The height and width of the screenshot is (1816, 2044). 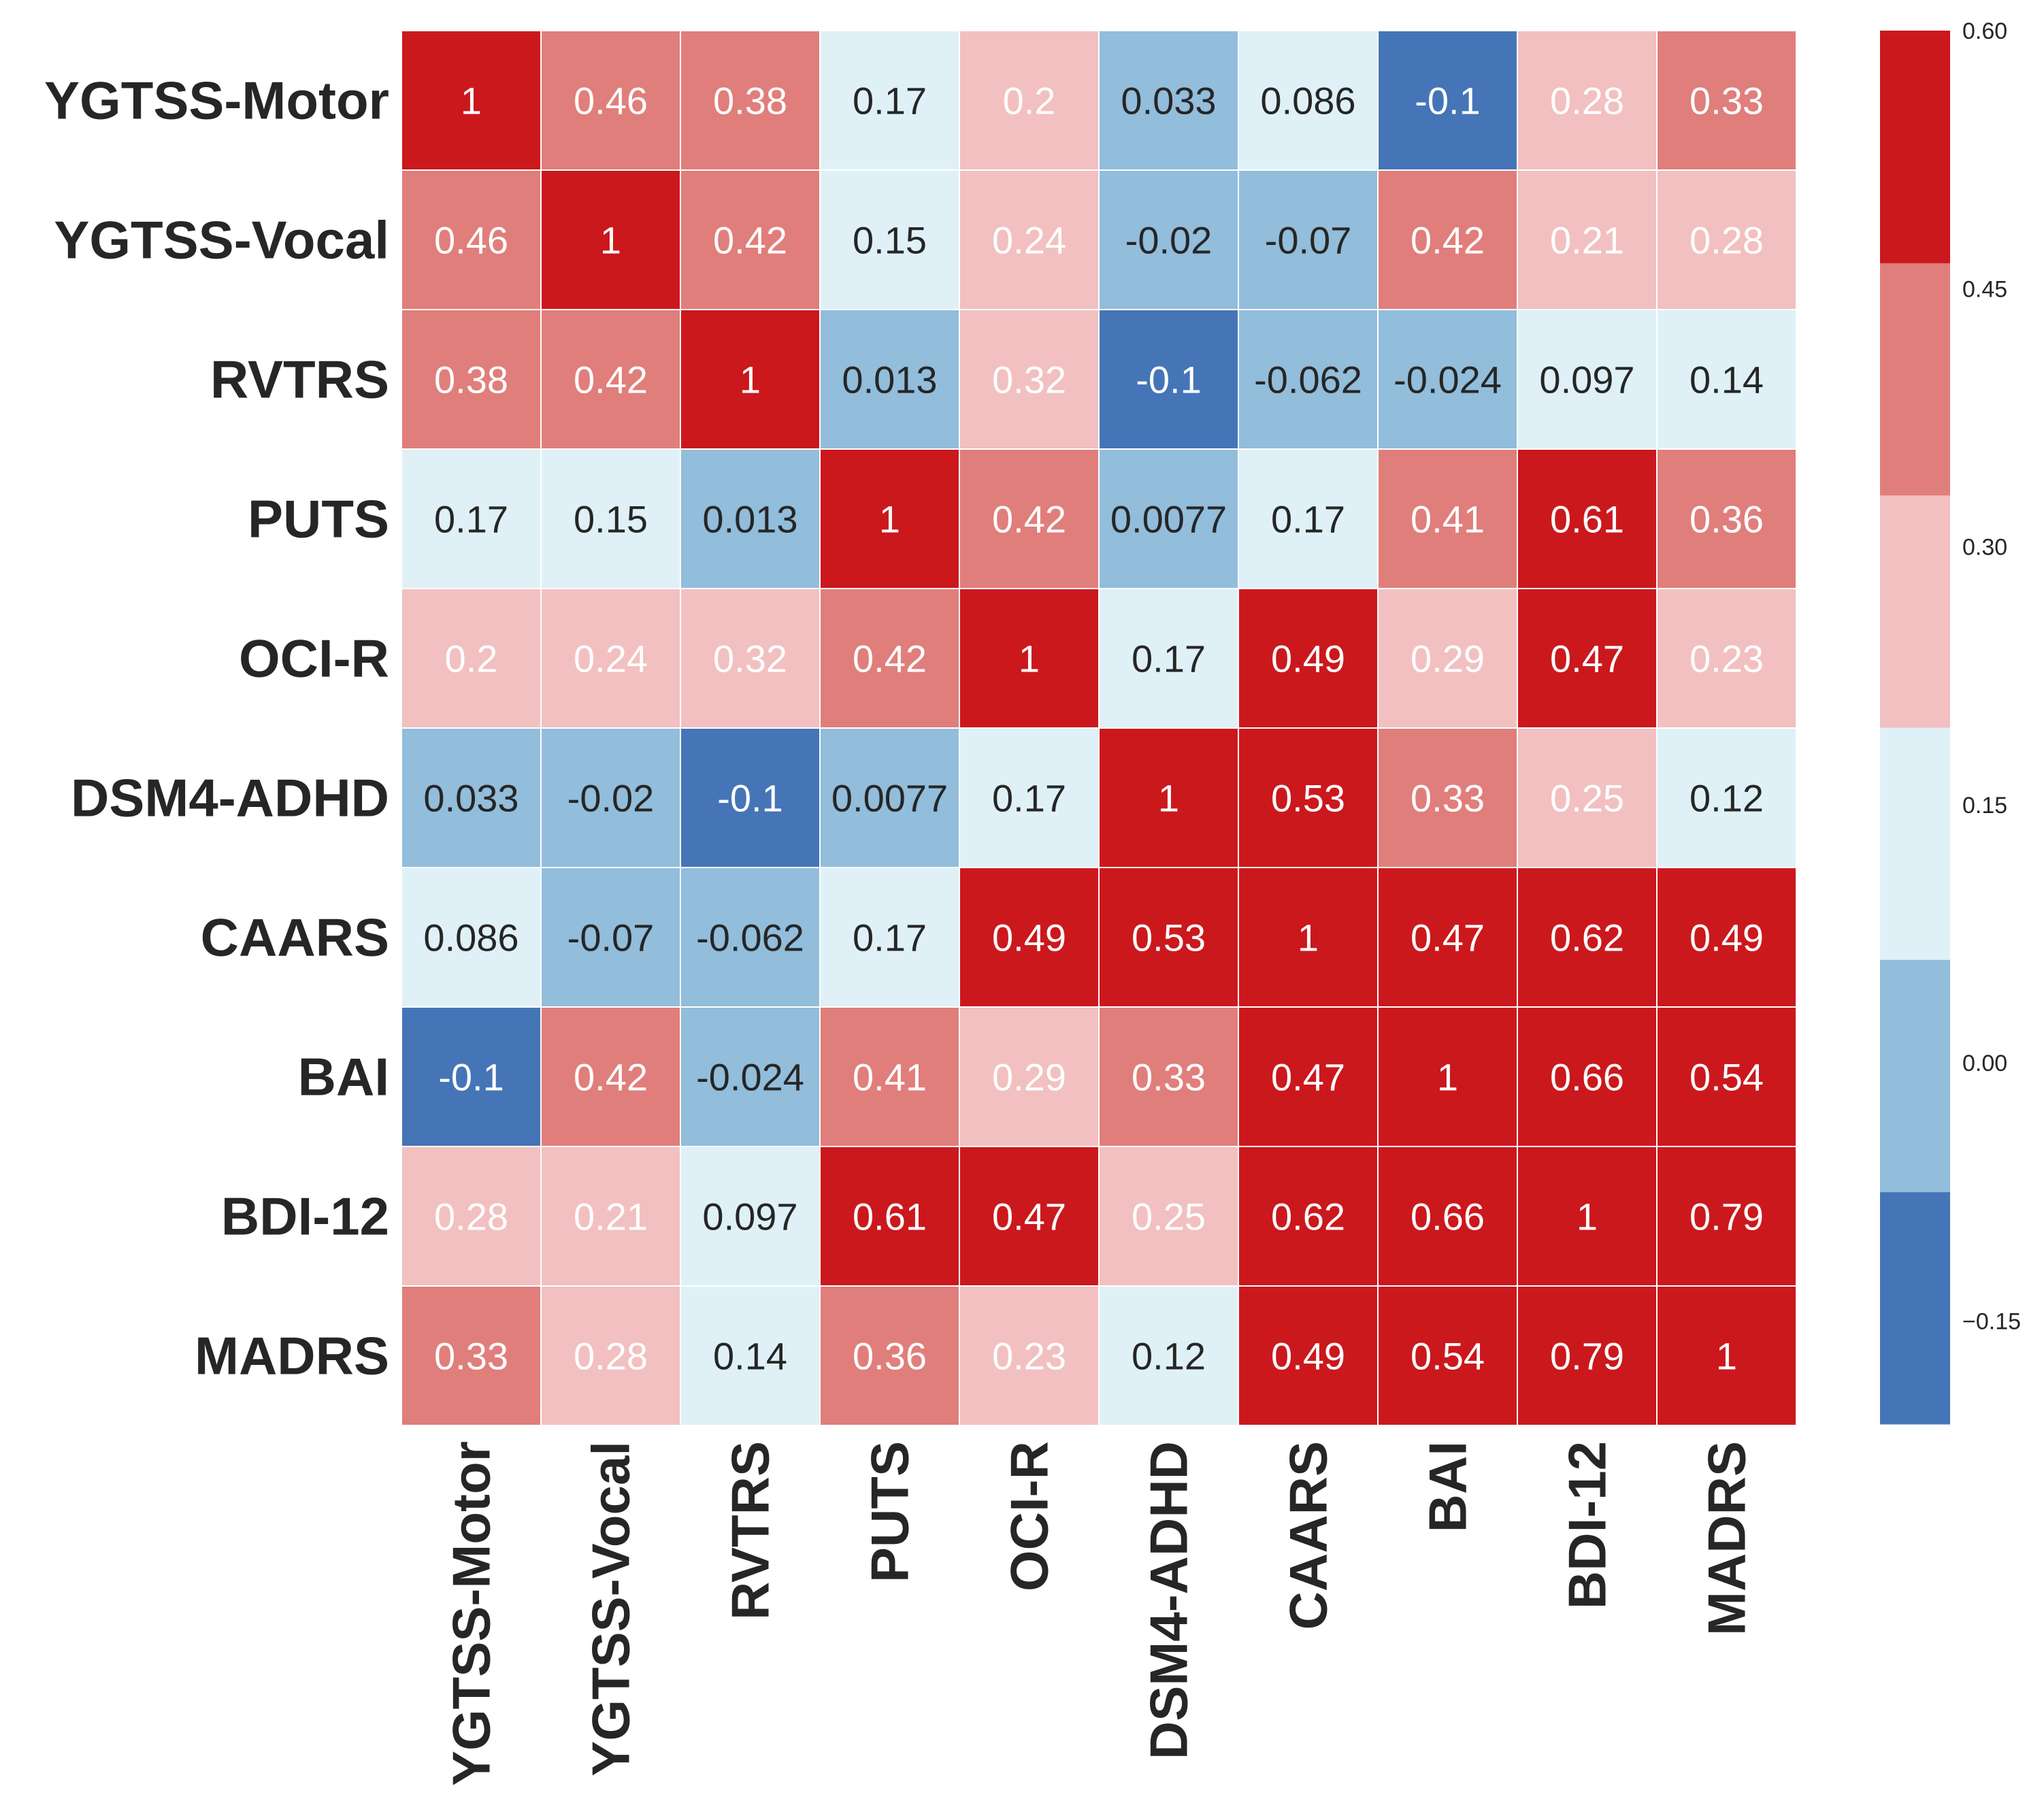 I want to click on cell-value-label: 0.086, so click(x=470, y=938).